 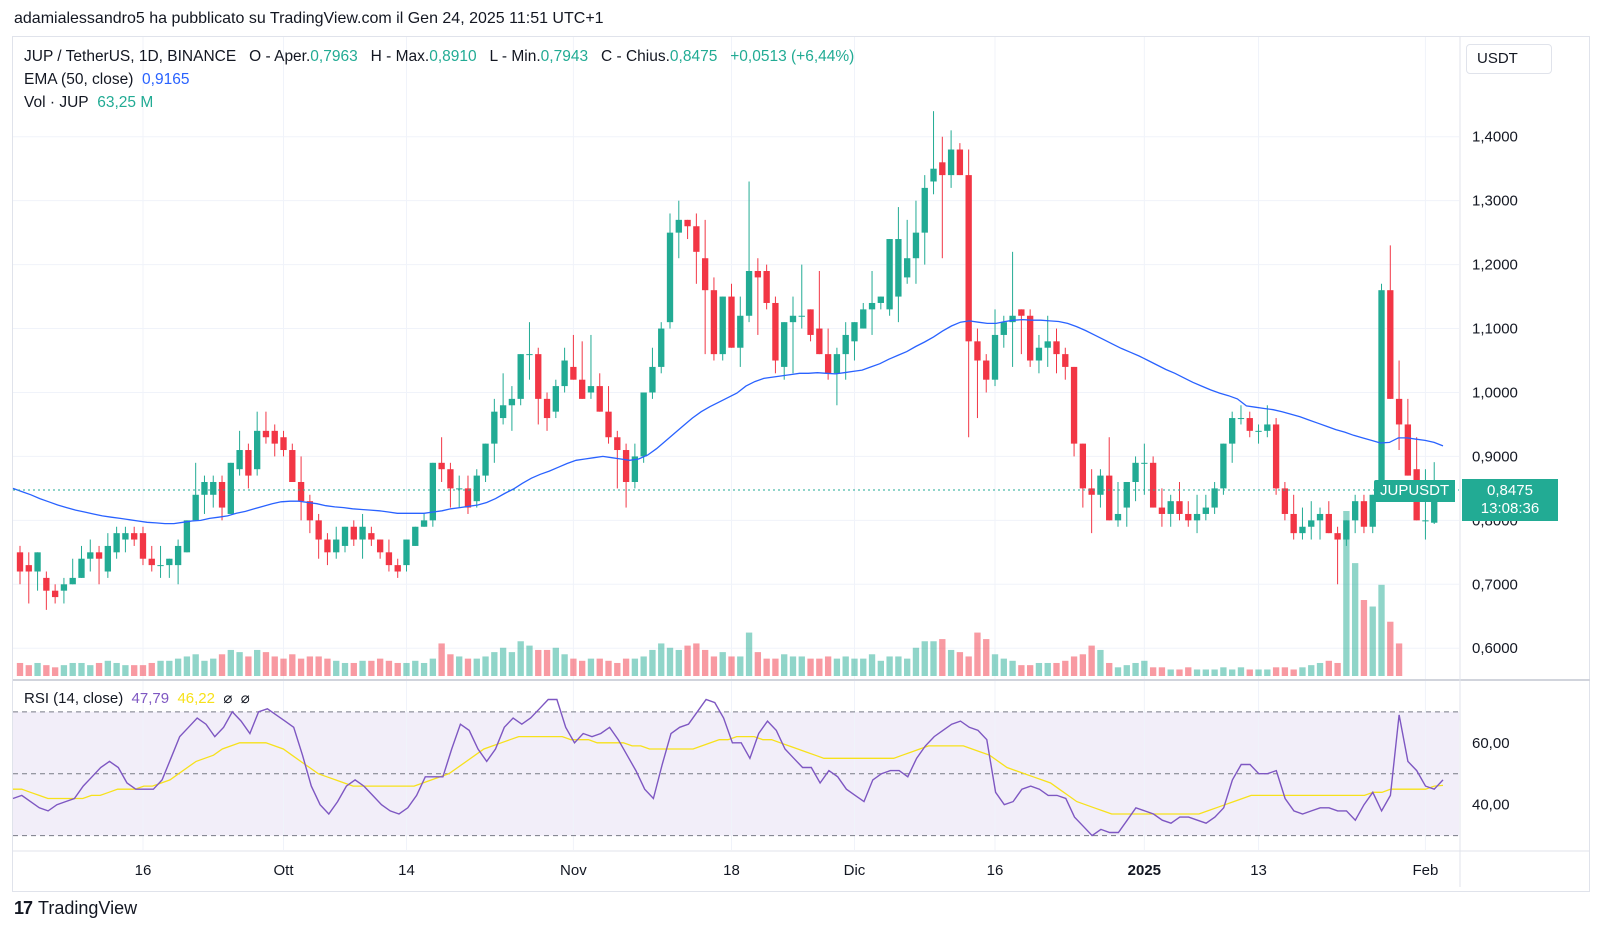 I want to click on tradingview-brand: 17 TradingView, so click(x=75, y=908).